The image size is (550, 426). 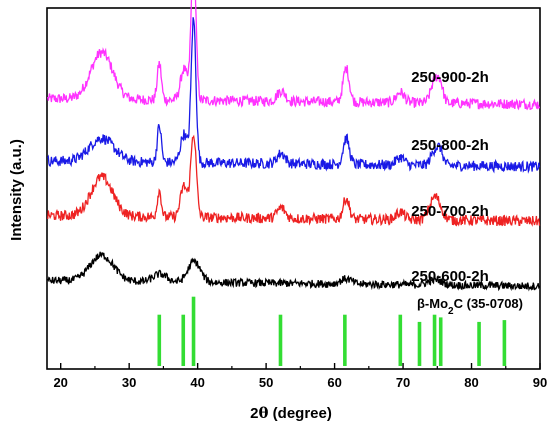 I want to click on x-tick-label: 70, so click(x=403, y=382).